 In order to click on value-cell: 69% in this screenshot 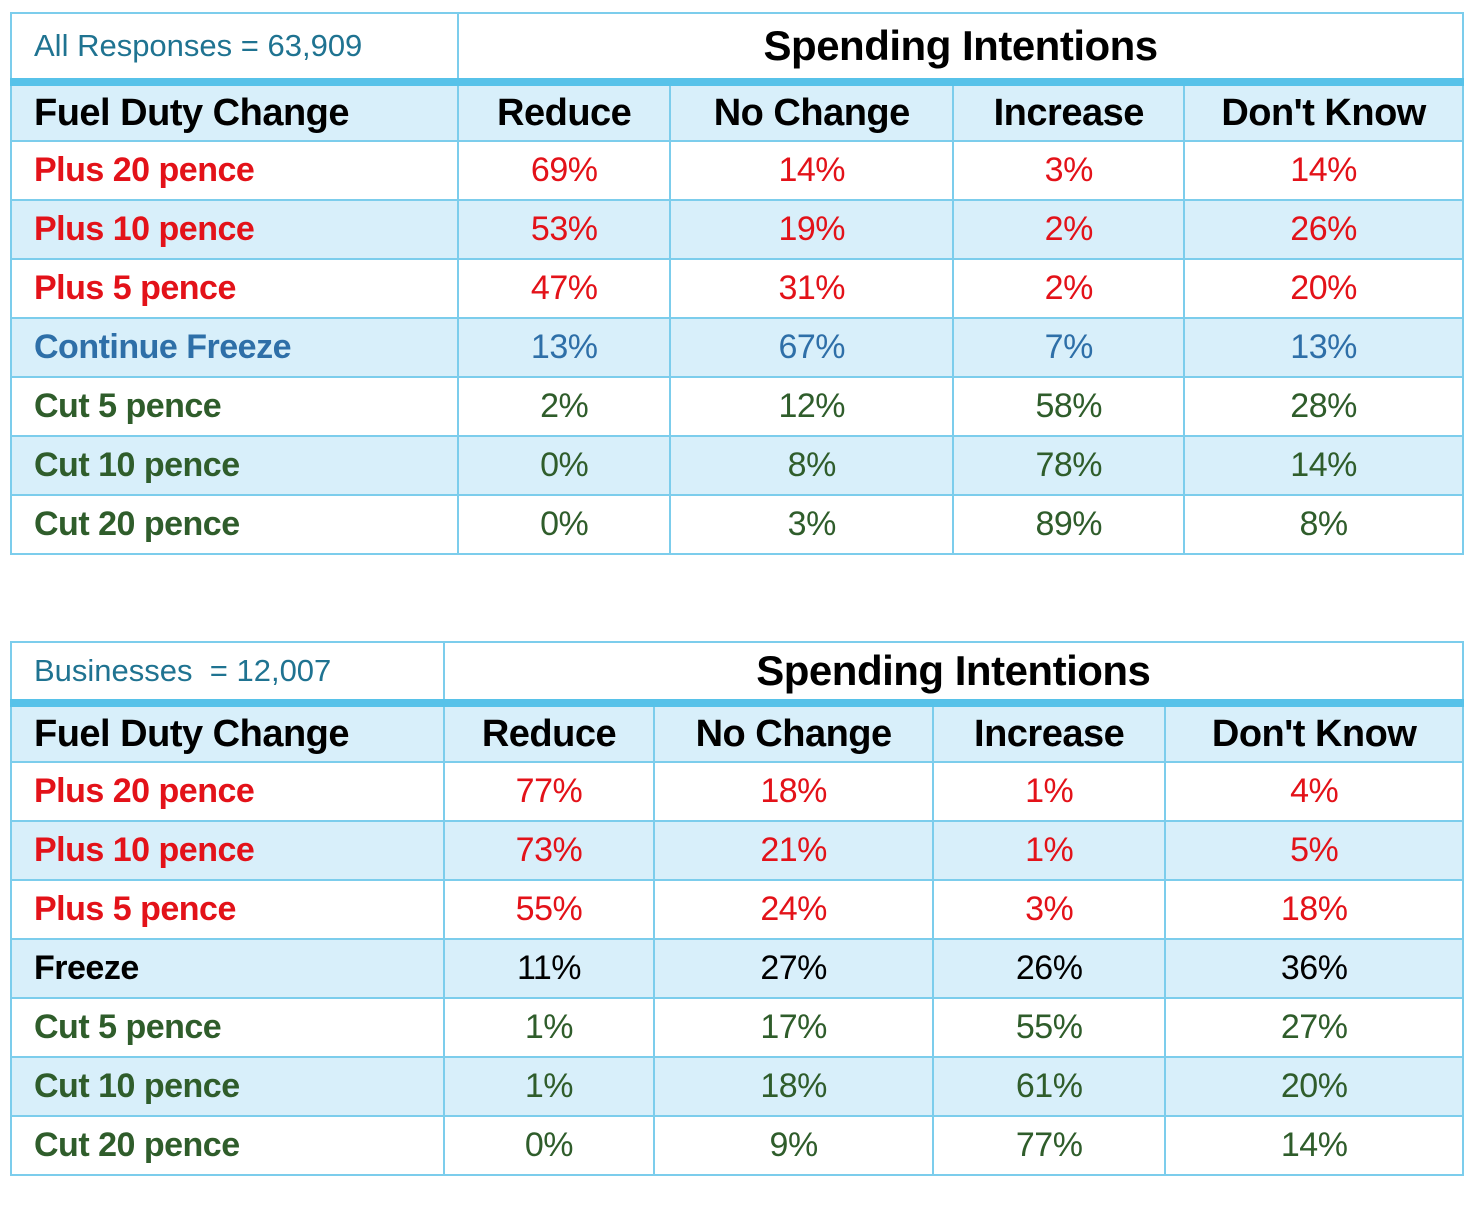, I will do `click(564, 170)`.